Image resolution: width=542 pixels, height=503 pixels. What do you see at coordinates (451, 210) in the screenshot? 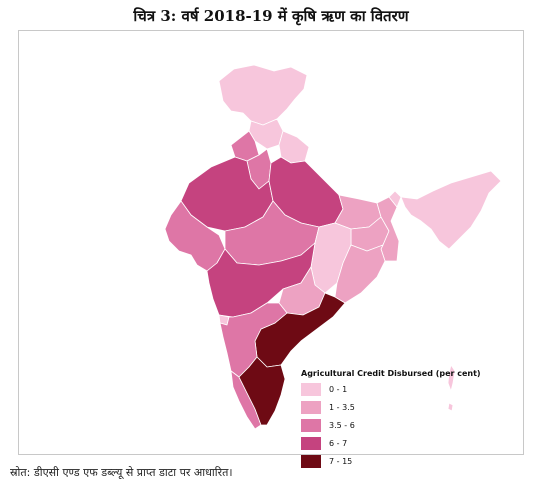
I see `region-north-east` at bounding box center [451, 210].